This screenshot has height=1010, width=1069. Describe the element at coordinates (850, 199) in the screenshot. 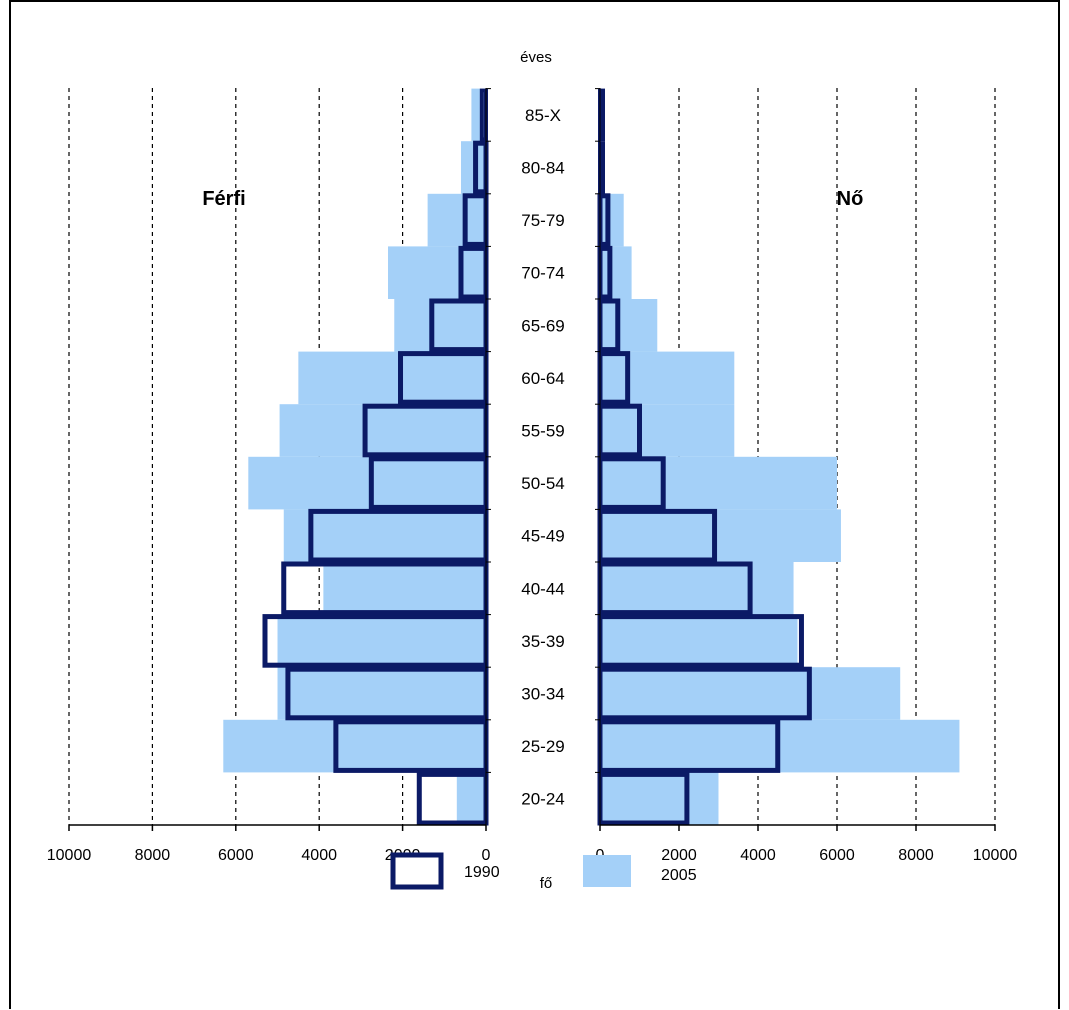

I see `female-label: Nő` at that location.